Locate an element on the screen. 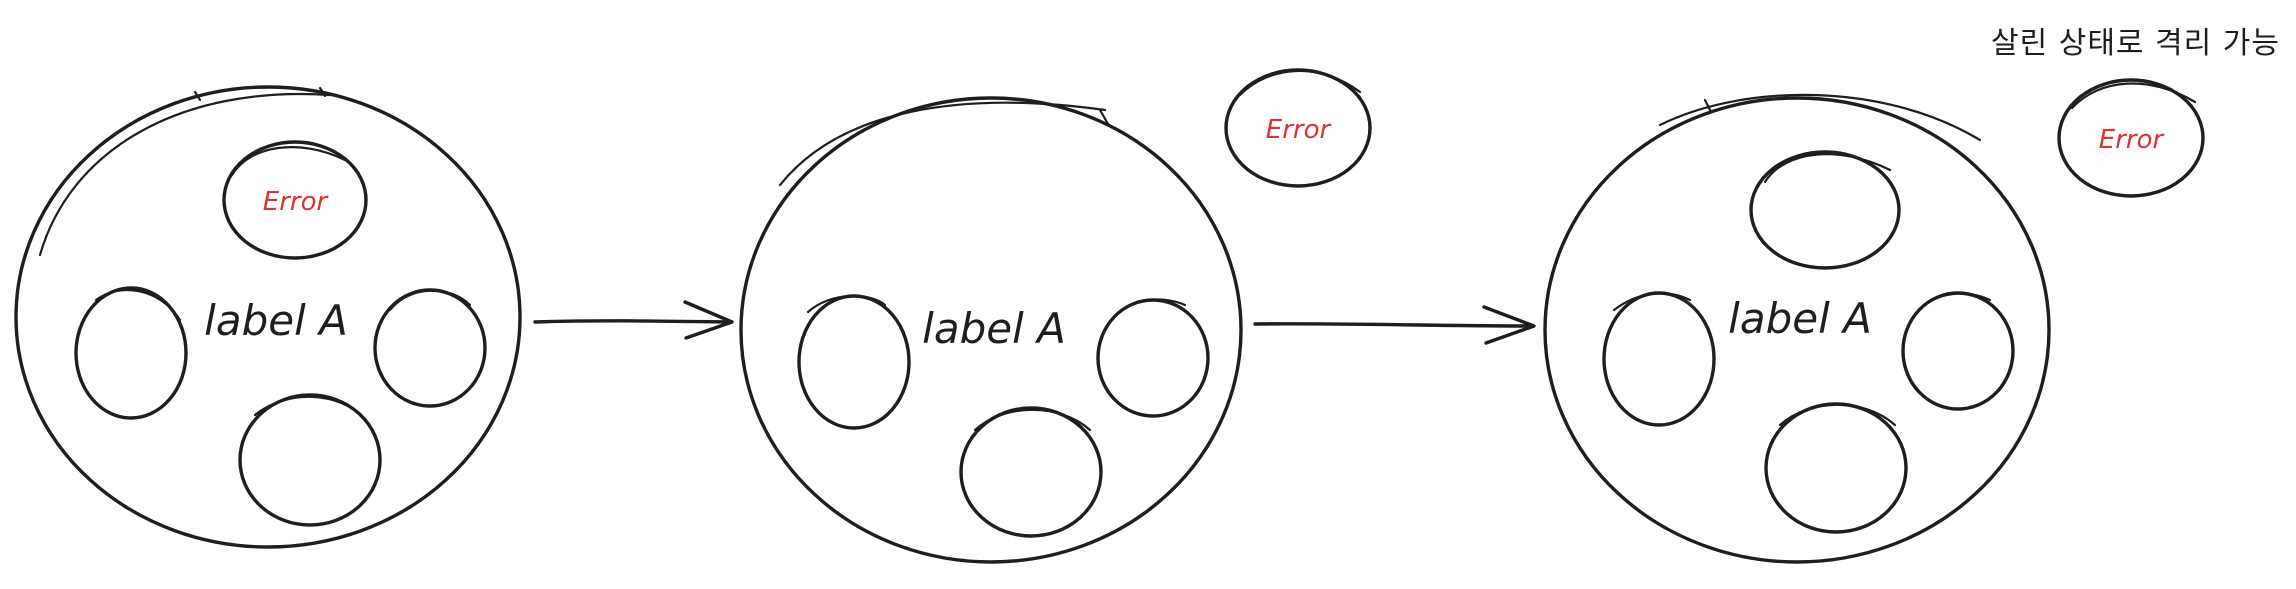 The height and width of the screenshot is (589, 2296). stage-1-pod-bottom is located at coordinates (310, 460).